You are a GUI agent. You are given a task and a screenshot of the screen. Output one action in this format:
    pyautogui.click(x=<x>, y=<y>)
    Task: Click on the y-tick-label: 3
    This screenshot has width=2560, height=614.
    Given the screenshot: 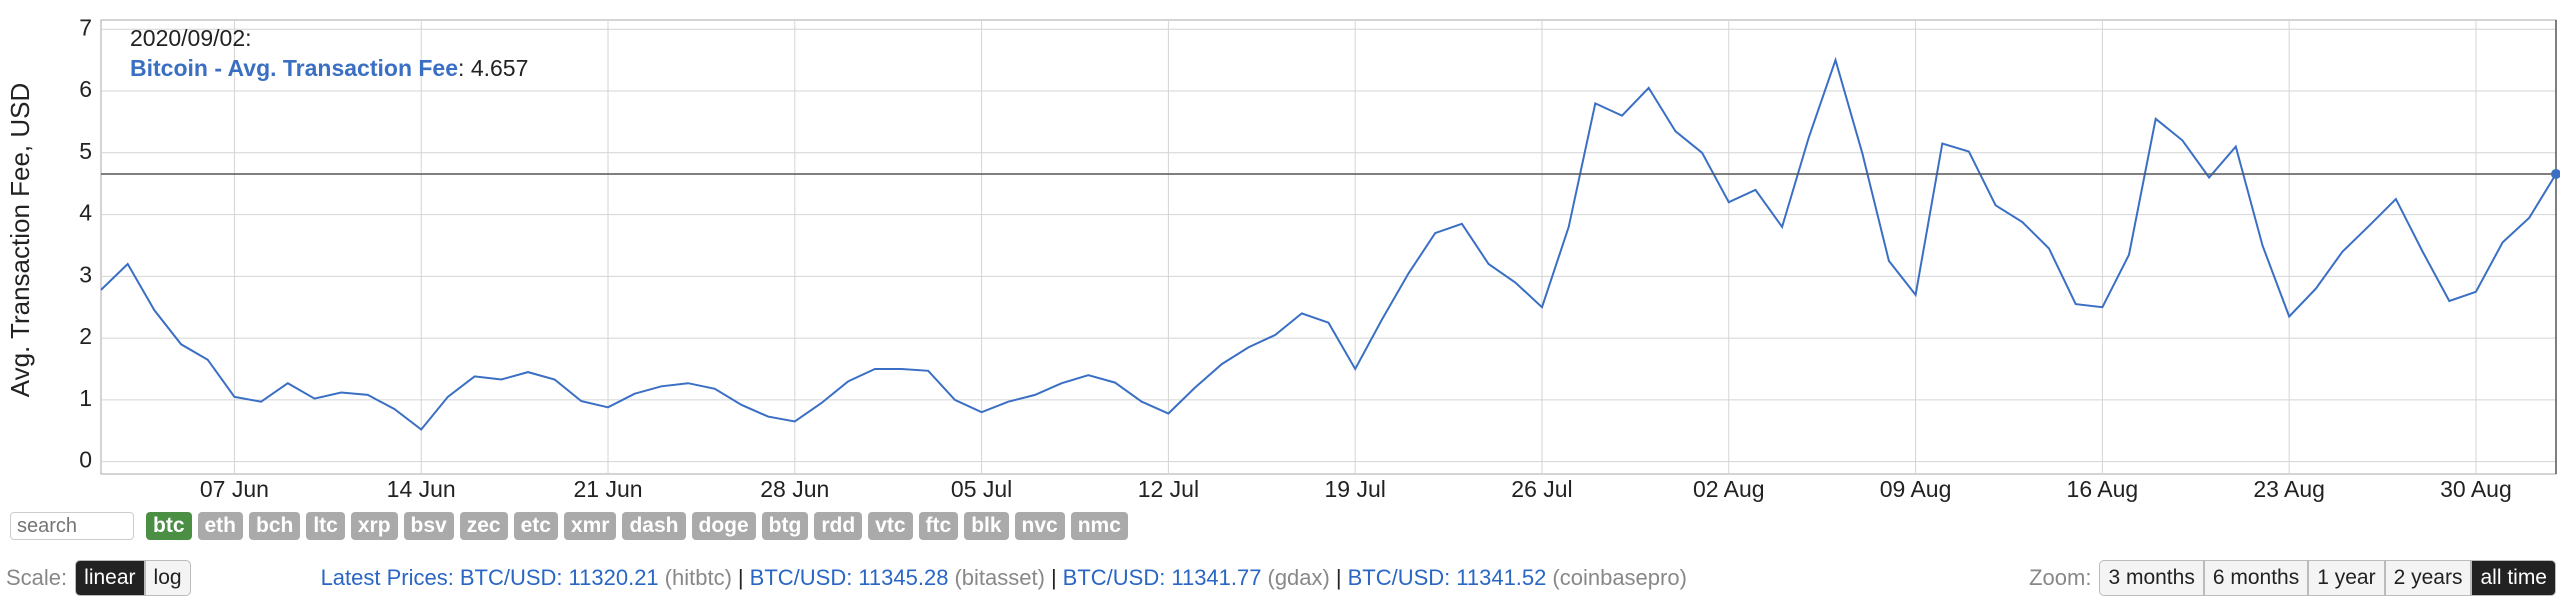 What is the action you would take?
    pyautogui.click(x=85, y=274)
    